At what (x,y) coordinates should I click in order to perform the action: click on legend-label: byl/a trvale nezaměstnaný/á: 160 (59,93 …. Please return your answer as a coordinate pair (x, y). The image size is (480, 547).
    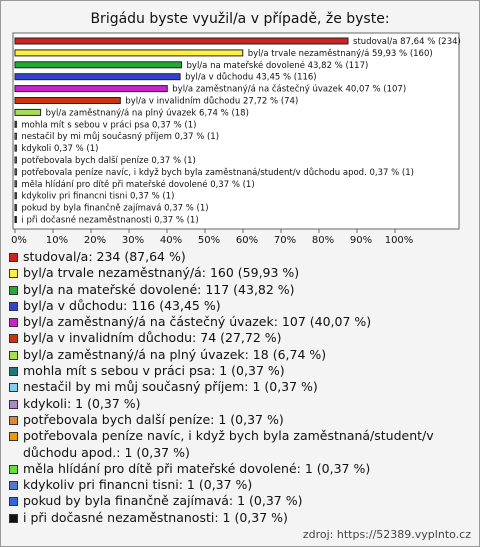
    Looking at the image, I should click on (161, 273).